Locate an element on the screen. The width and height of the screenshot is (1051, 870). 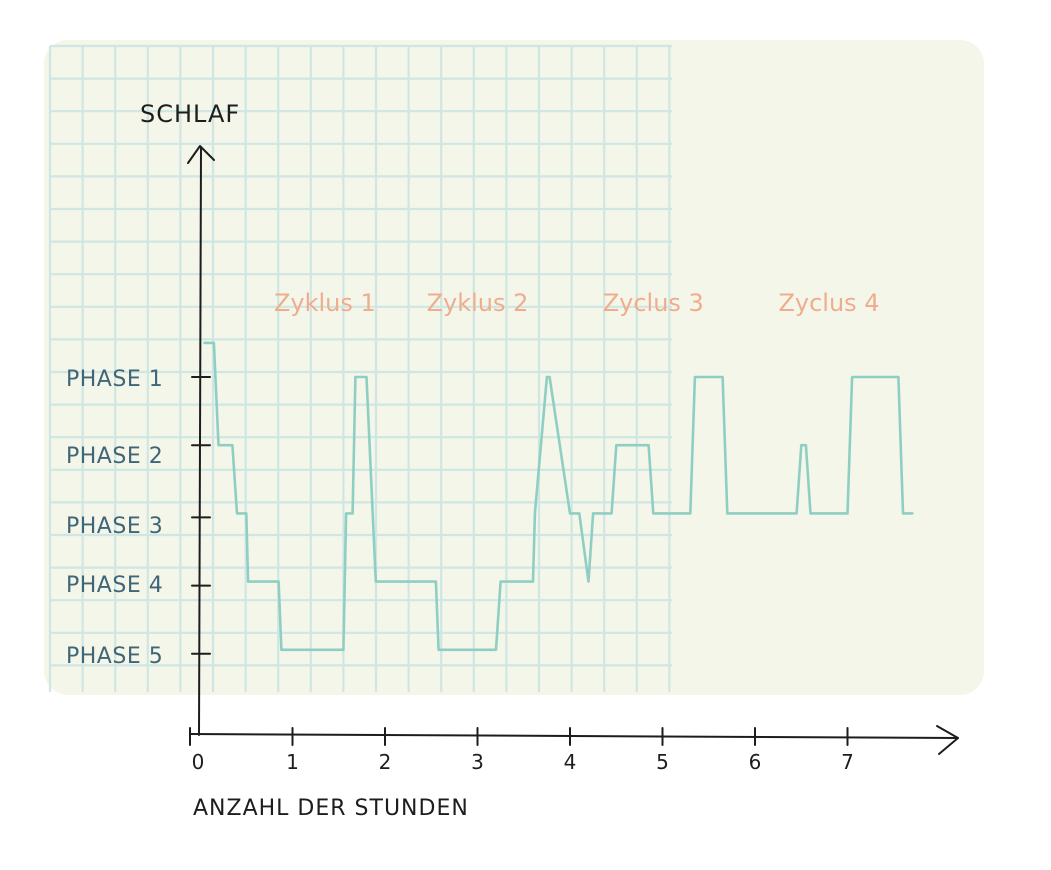
x-axis-line is located at coordinates (574, 736).